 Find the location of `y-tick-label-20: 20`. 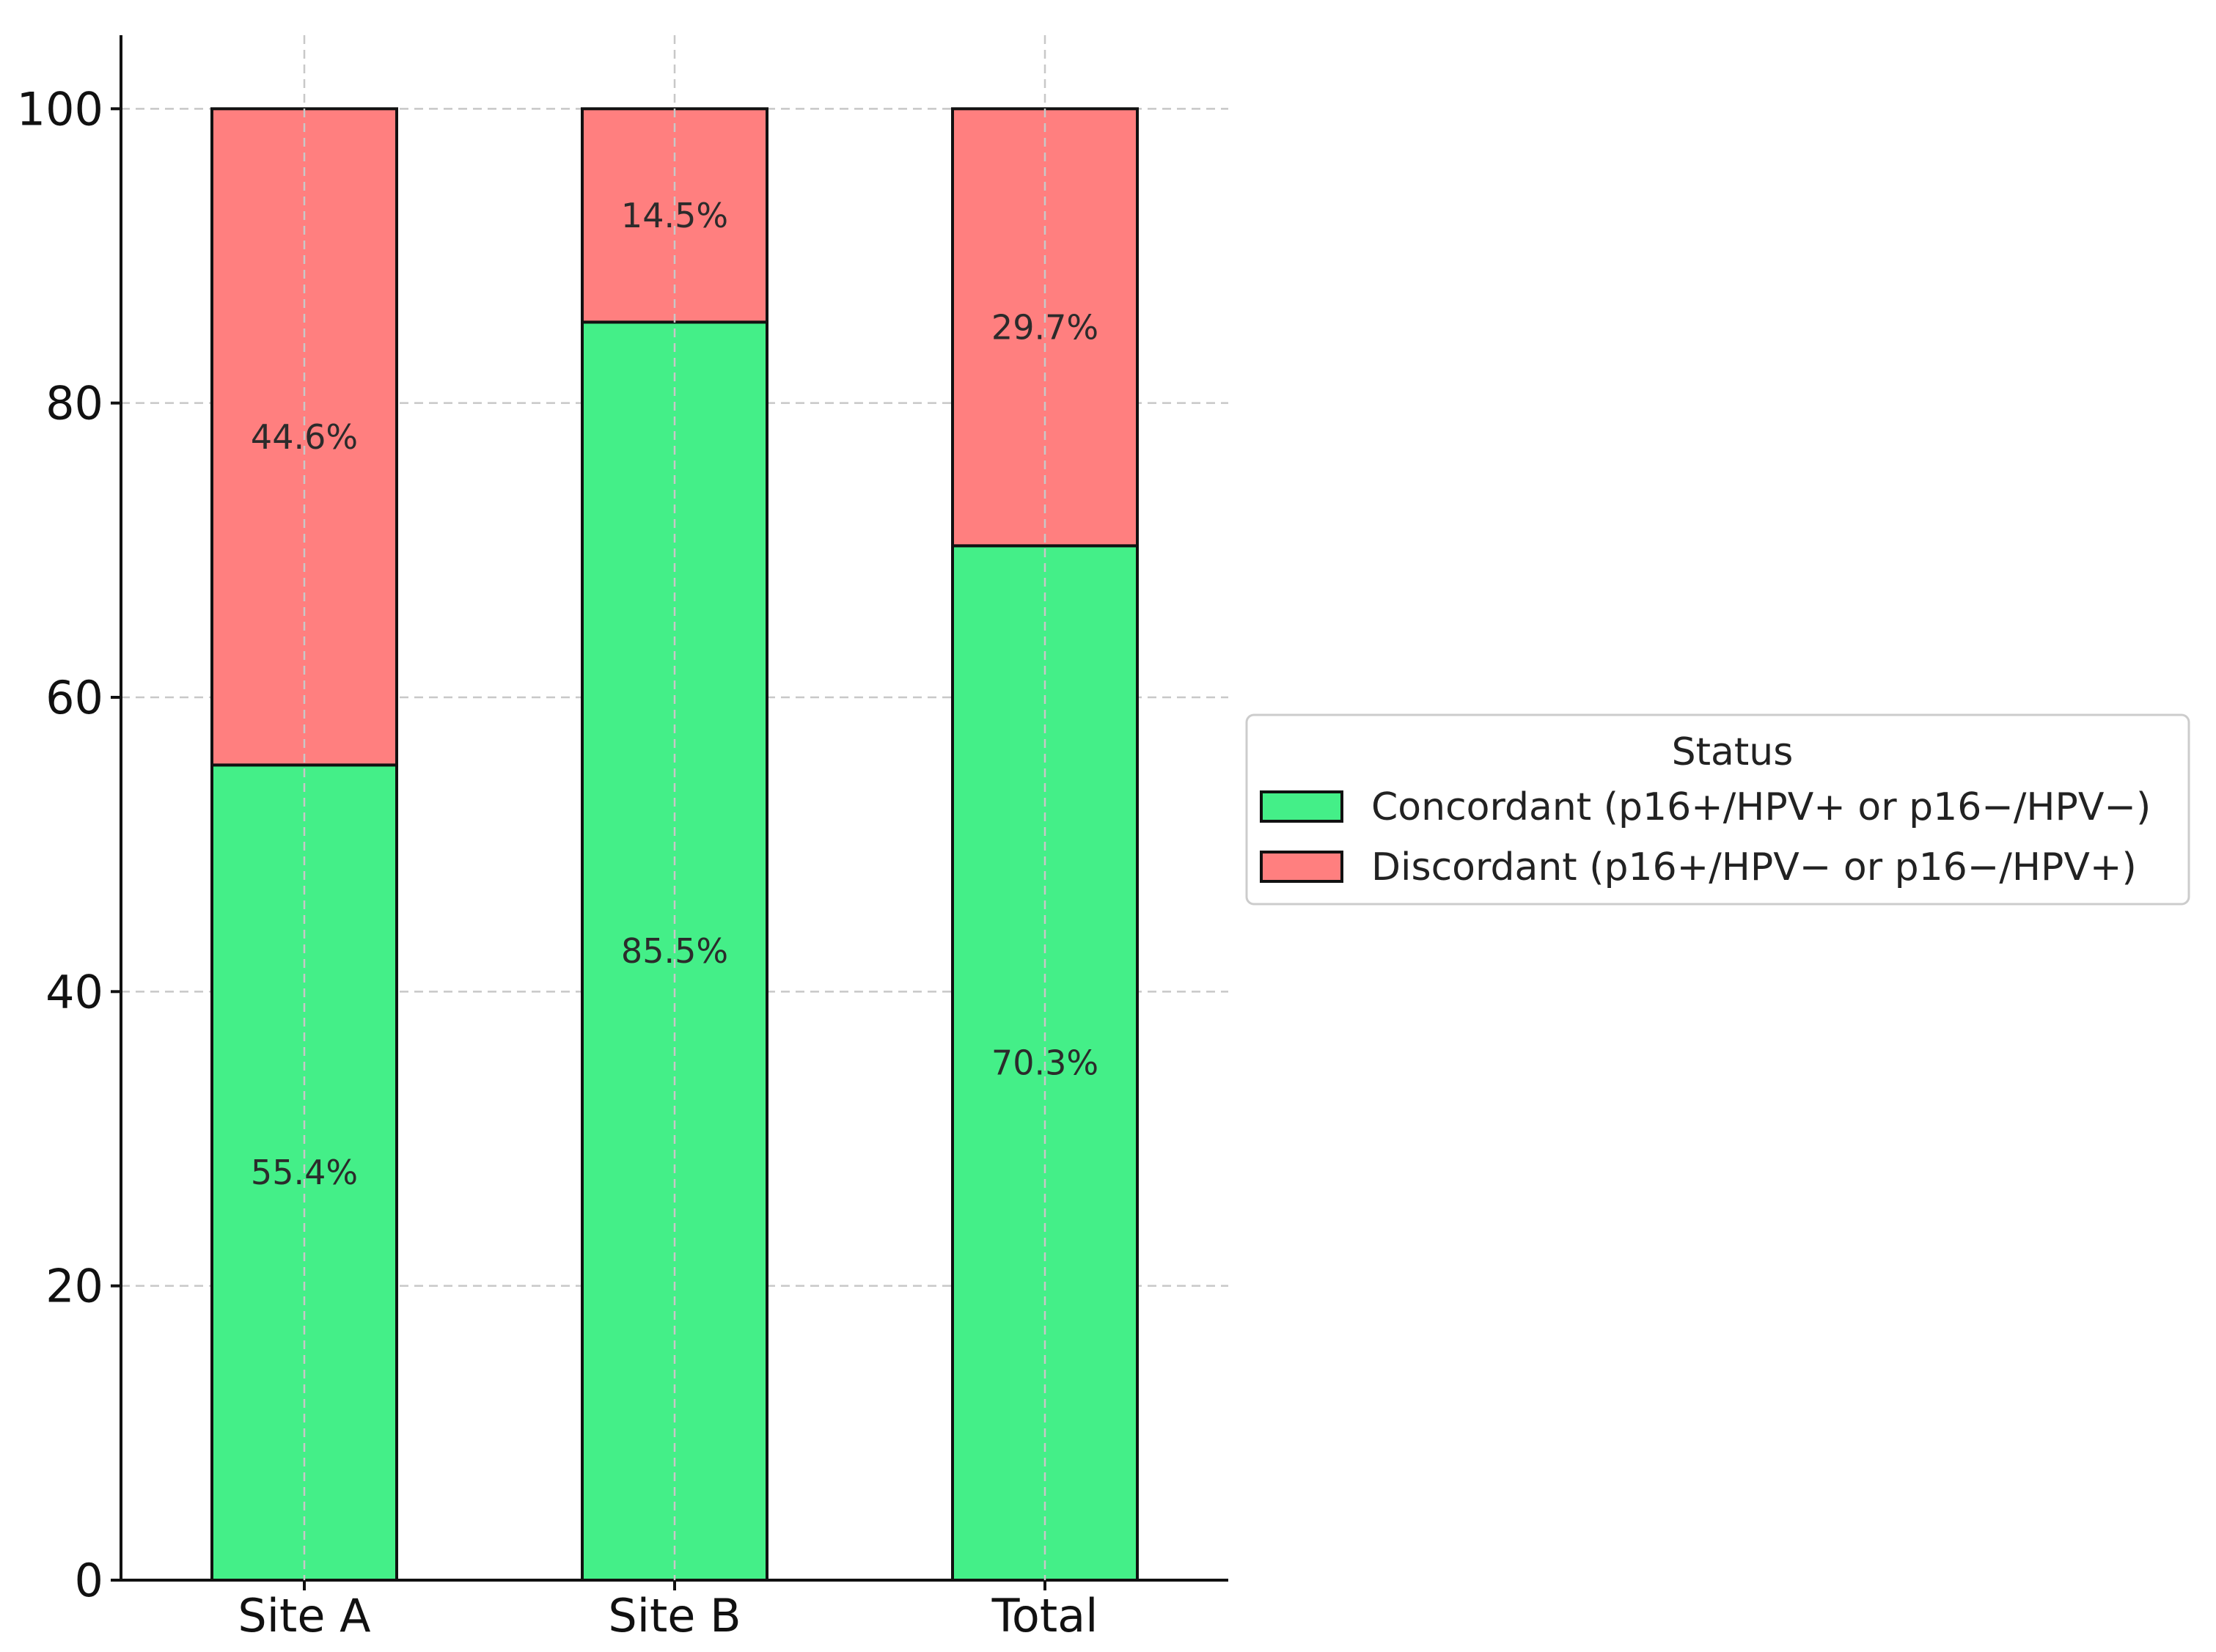

y-tick-label-20: 20 is located at coordinates (74, 1286).